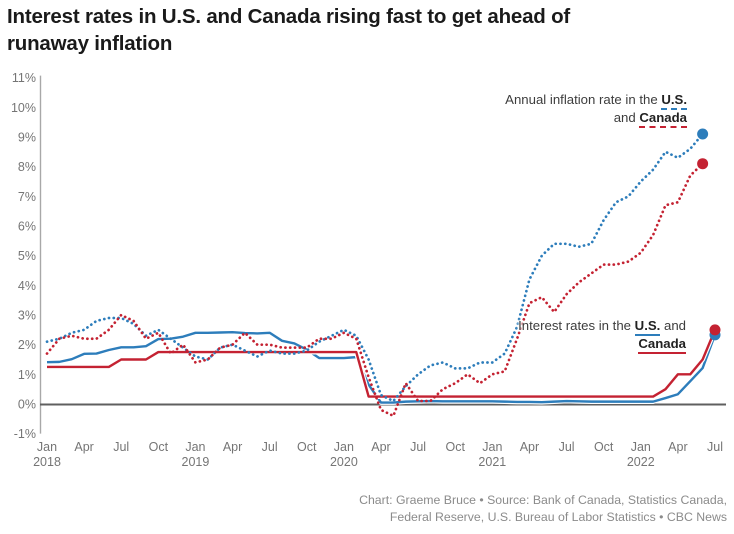  What do you see at coordinates (344, 462) in the screenshot?
I see `x-tick-year-label: 2020` at bounding box center [344, 462].